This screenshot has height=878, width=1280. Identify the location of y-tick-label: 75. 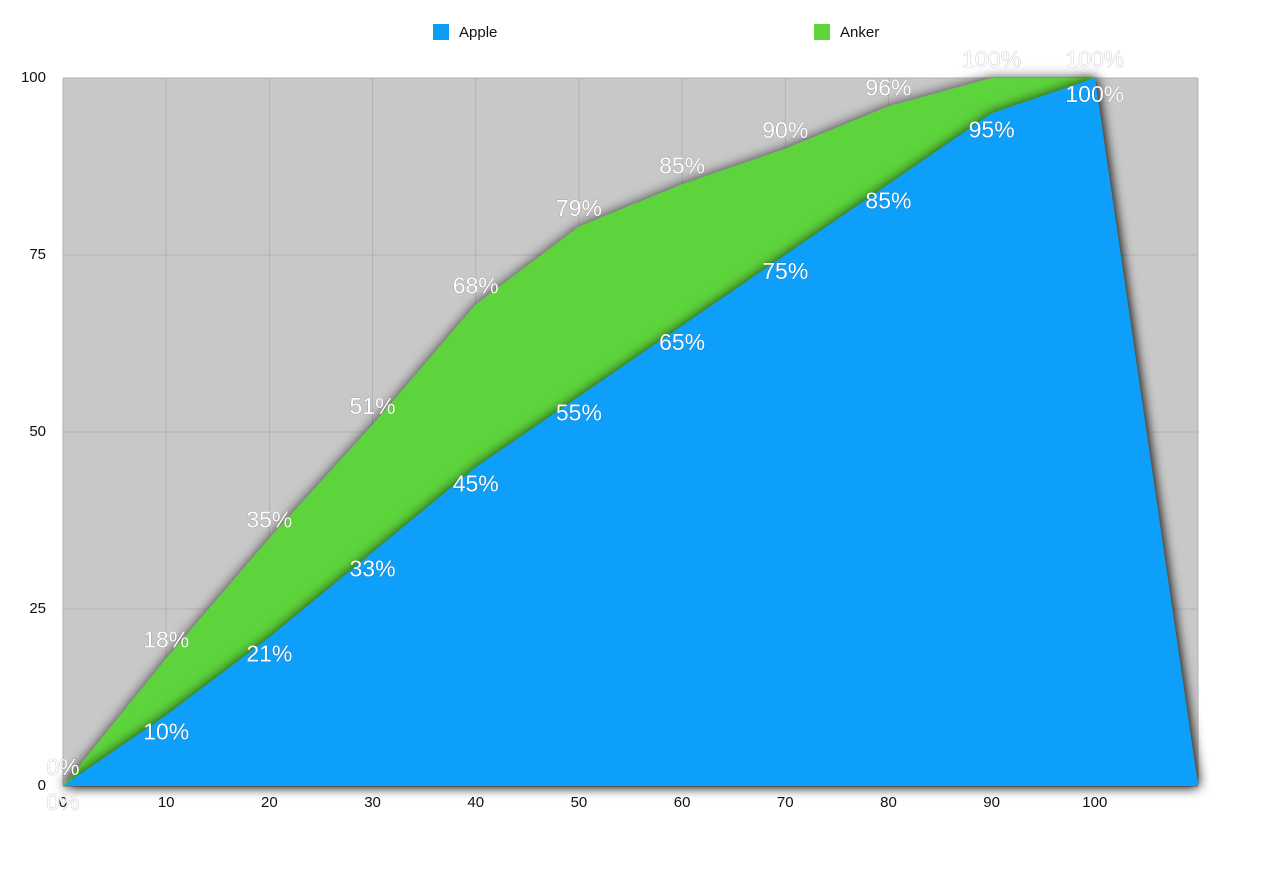
(37, 254).